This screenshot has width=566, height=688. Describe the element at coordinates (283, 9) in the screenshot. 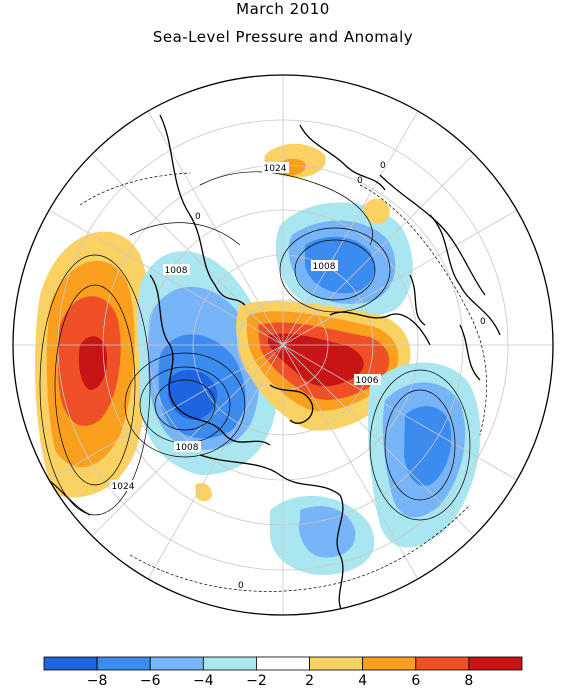

I see `map-title: March 2010` at that location.